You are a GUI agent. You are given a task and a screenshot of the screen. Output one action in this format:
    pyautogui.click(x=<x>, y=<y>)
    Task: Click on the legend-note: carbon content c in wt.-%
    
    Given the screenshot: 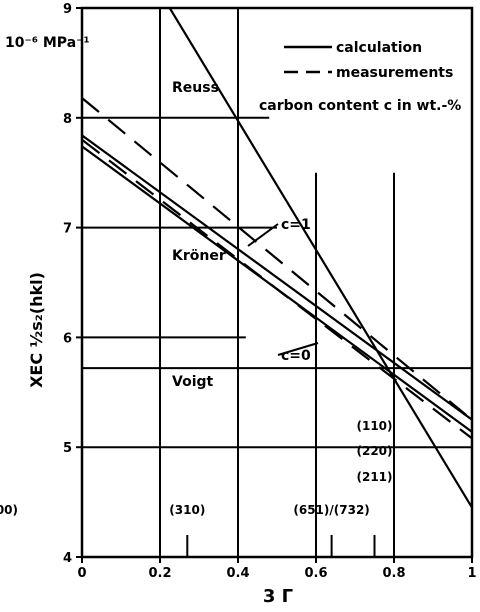 What is the action you would take?
    pyautogui.click(x=360, y=106)
    